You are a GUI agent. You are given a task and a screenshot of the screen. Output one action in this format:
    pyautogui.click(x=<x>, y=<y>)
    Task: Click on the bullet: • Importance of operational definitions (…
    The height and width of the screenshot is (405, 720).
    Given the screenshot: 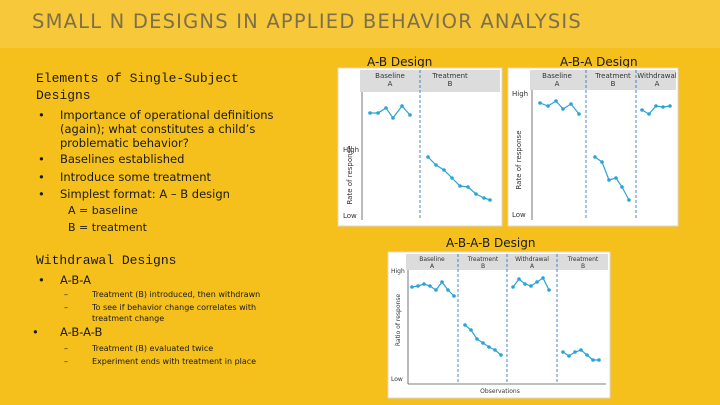 What is the action you would take?
    pyautogui.click(x=156, y=129)
    